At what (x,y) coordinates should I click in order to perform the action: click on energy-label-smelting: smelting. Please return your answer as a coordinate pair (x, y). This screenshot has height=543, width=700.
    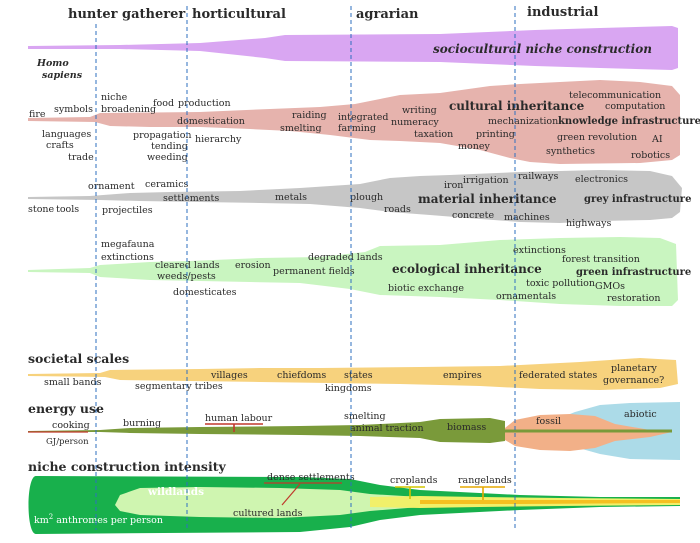
    Looking at the image, I should click on (365, 416).